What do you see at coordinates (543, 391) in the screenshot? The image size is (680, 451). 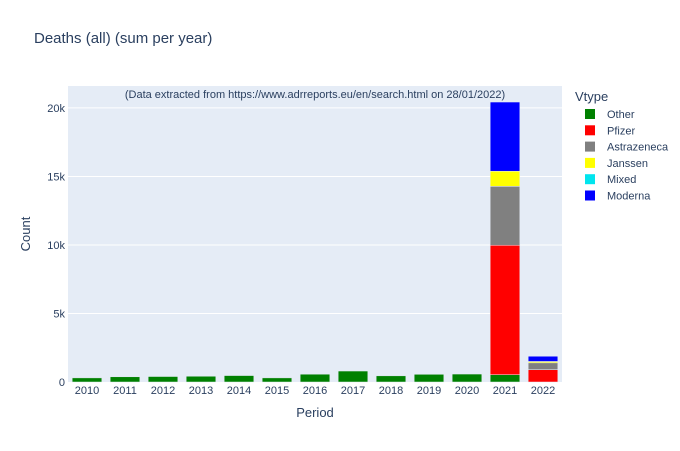 I see `x-tick-label: 2022` at bounding box center [543, 391].